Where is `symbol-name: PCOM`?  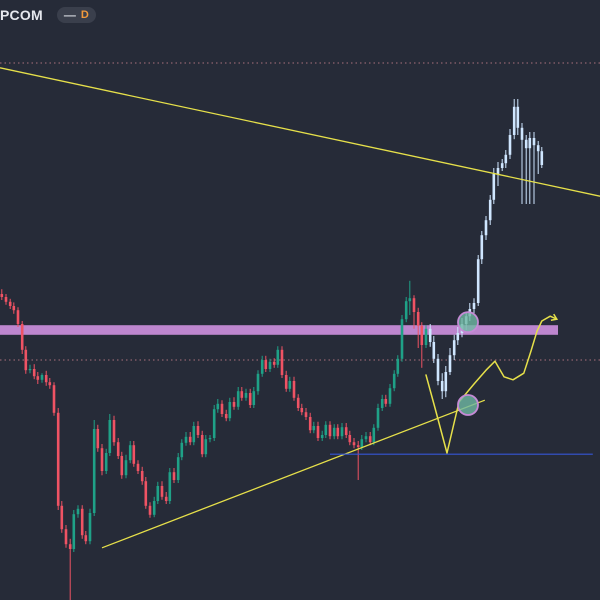 symbol-name: PCOM is located at coordinates (21, 15).